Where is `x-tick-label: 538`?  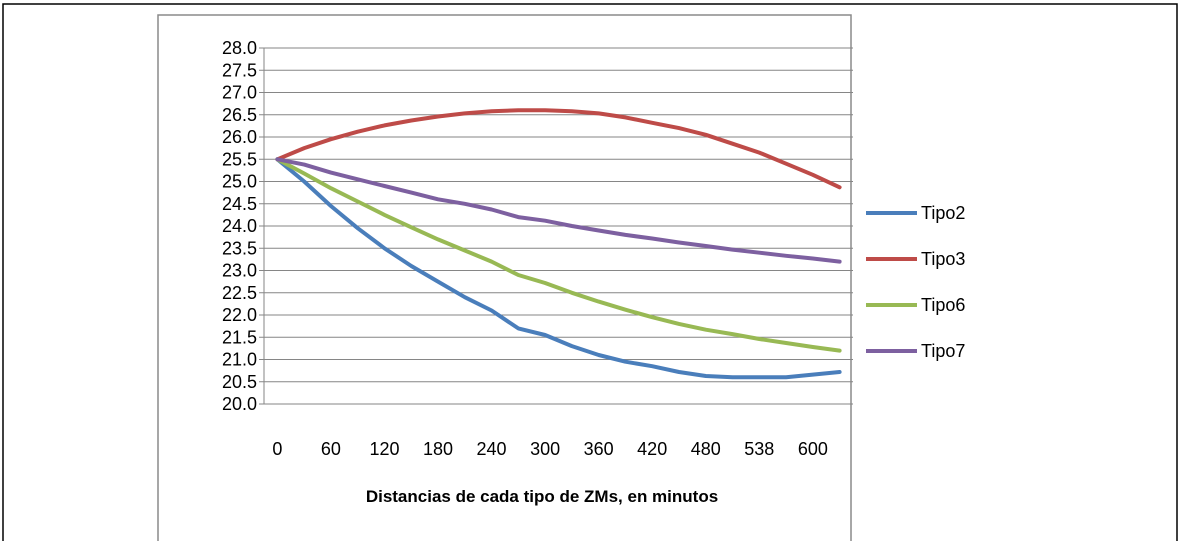
x-tick-label: 538 is located at coordinates (759, 449).